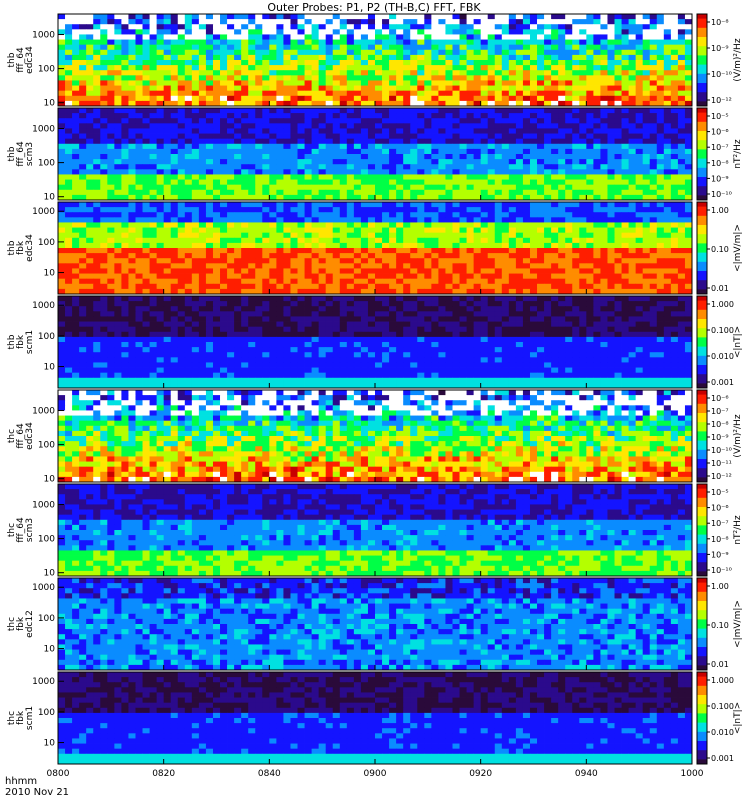  Describe the element at coordinates (43, 130) in the screenshot. I see `y-tick-label: 1000` at that location.